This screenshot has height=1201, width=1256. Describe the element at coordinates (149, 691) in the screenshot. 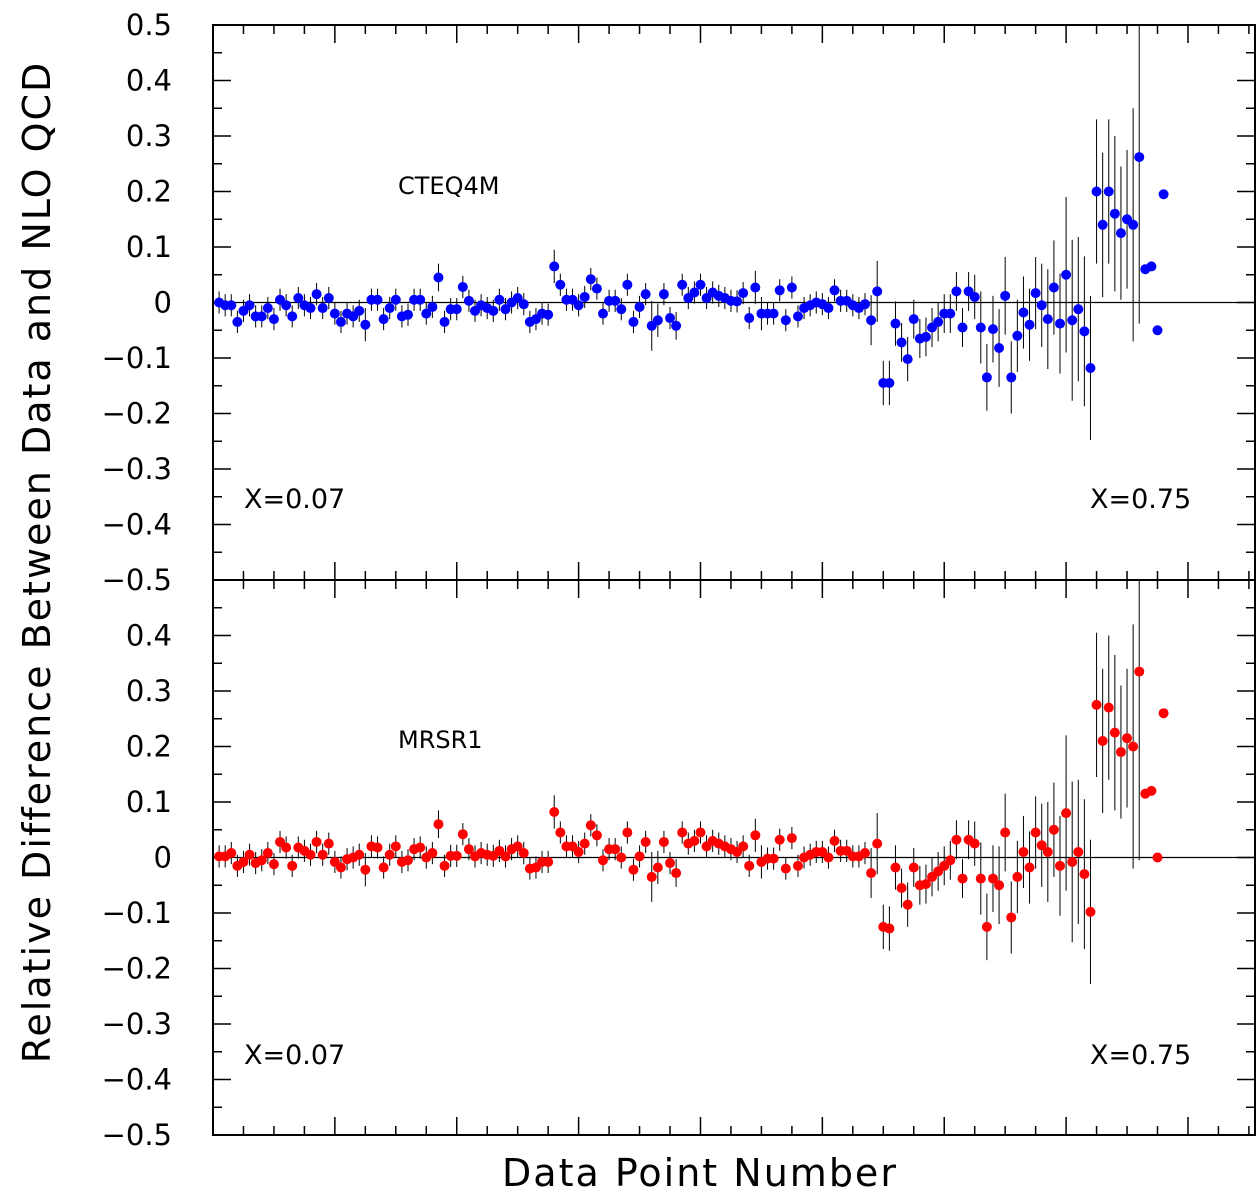

I see `y-tick-label: 0.3` at that location.